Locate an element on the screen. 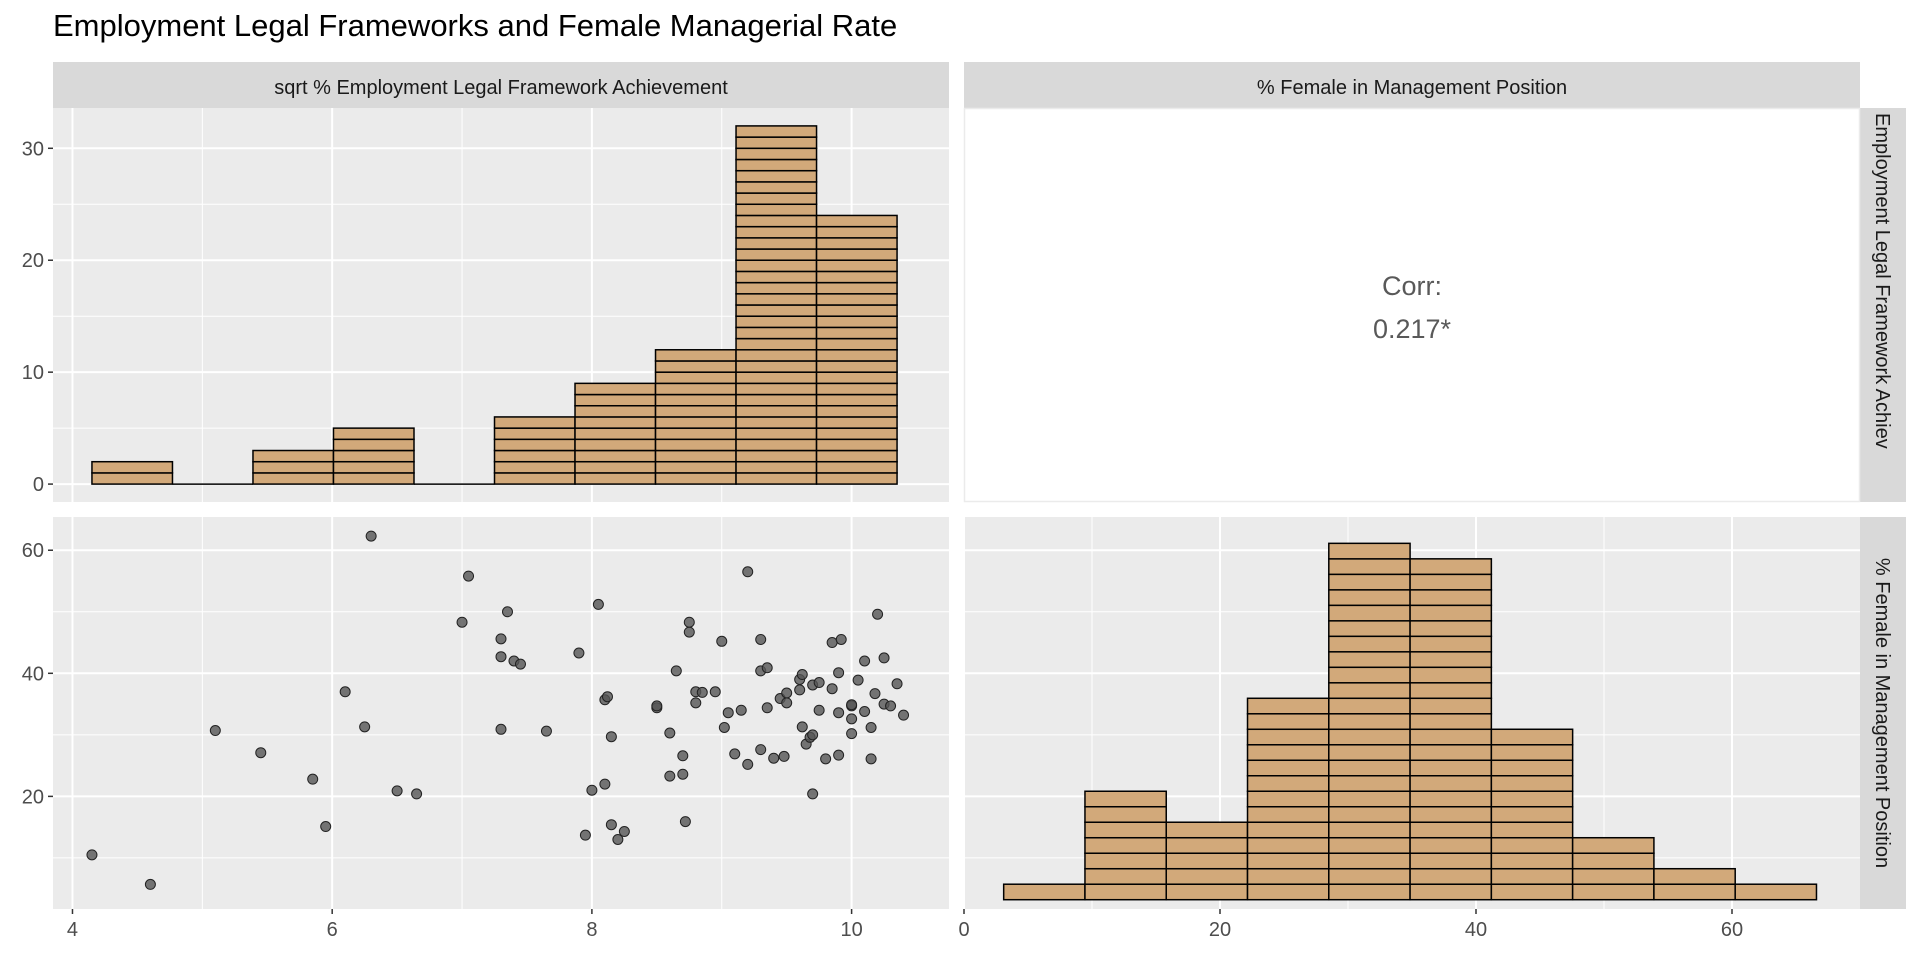 The image size is (1920, 960). column-strip-2-label: % Female in Management Position is located at coordinates (1412, 88).